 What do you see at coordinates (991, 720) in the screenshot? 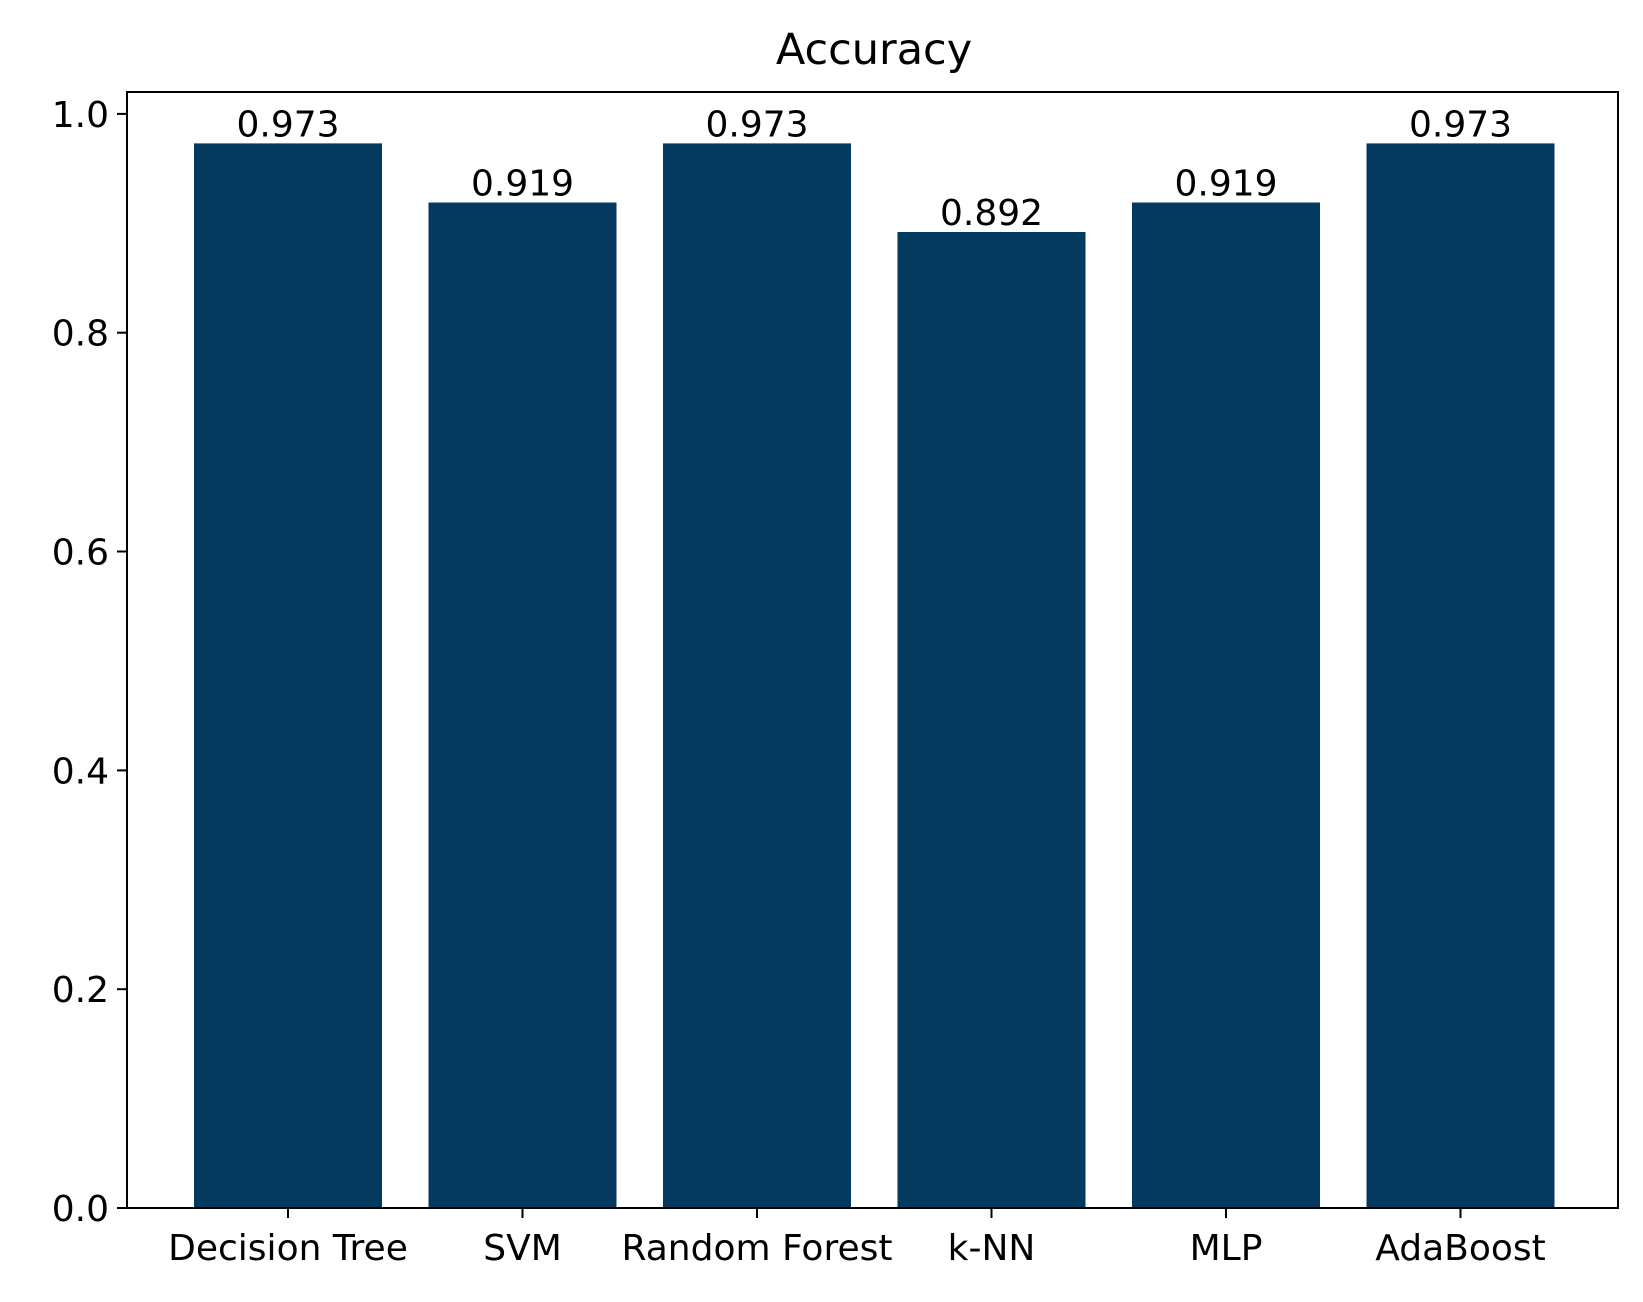
I see `bar-k-nn` at bounding box center [991, 720].